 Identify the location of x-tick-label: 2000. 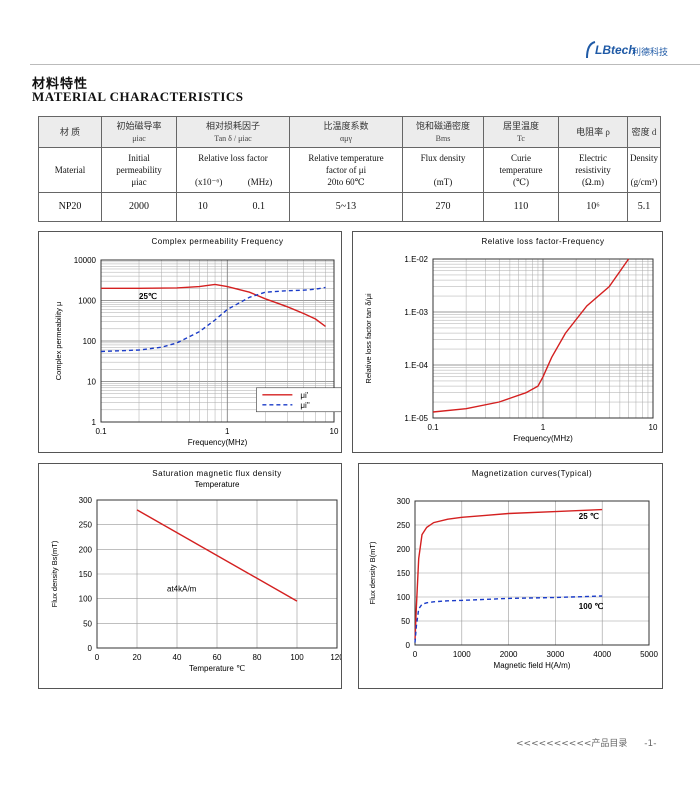
(509, 654).